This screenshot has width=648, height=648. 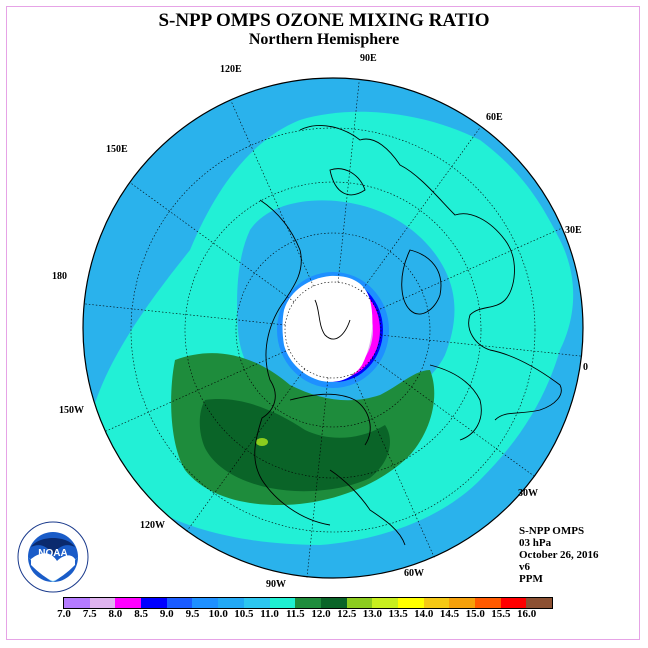 What do you see at coordinates (327, 328) in the screenshot?
I see `polar-no-data` at bounding box center [327, 328].